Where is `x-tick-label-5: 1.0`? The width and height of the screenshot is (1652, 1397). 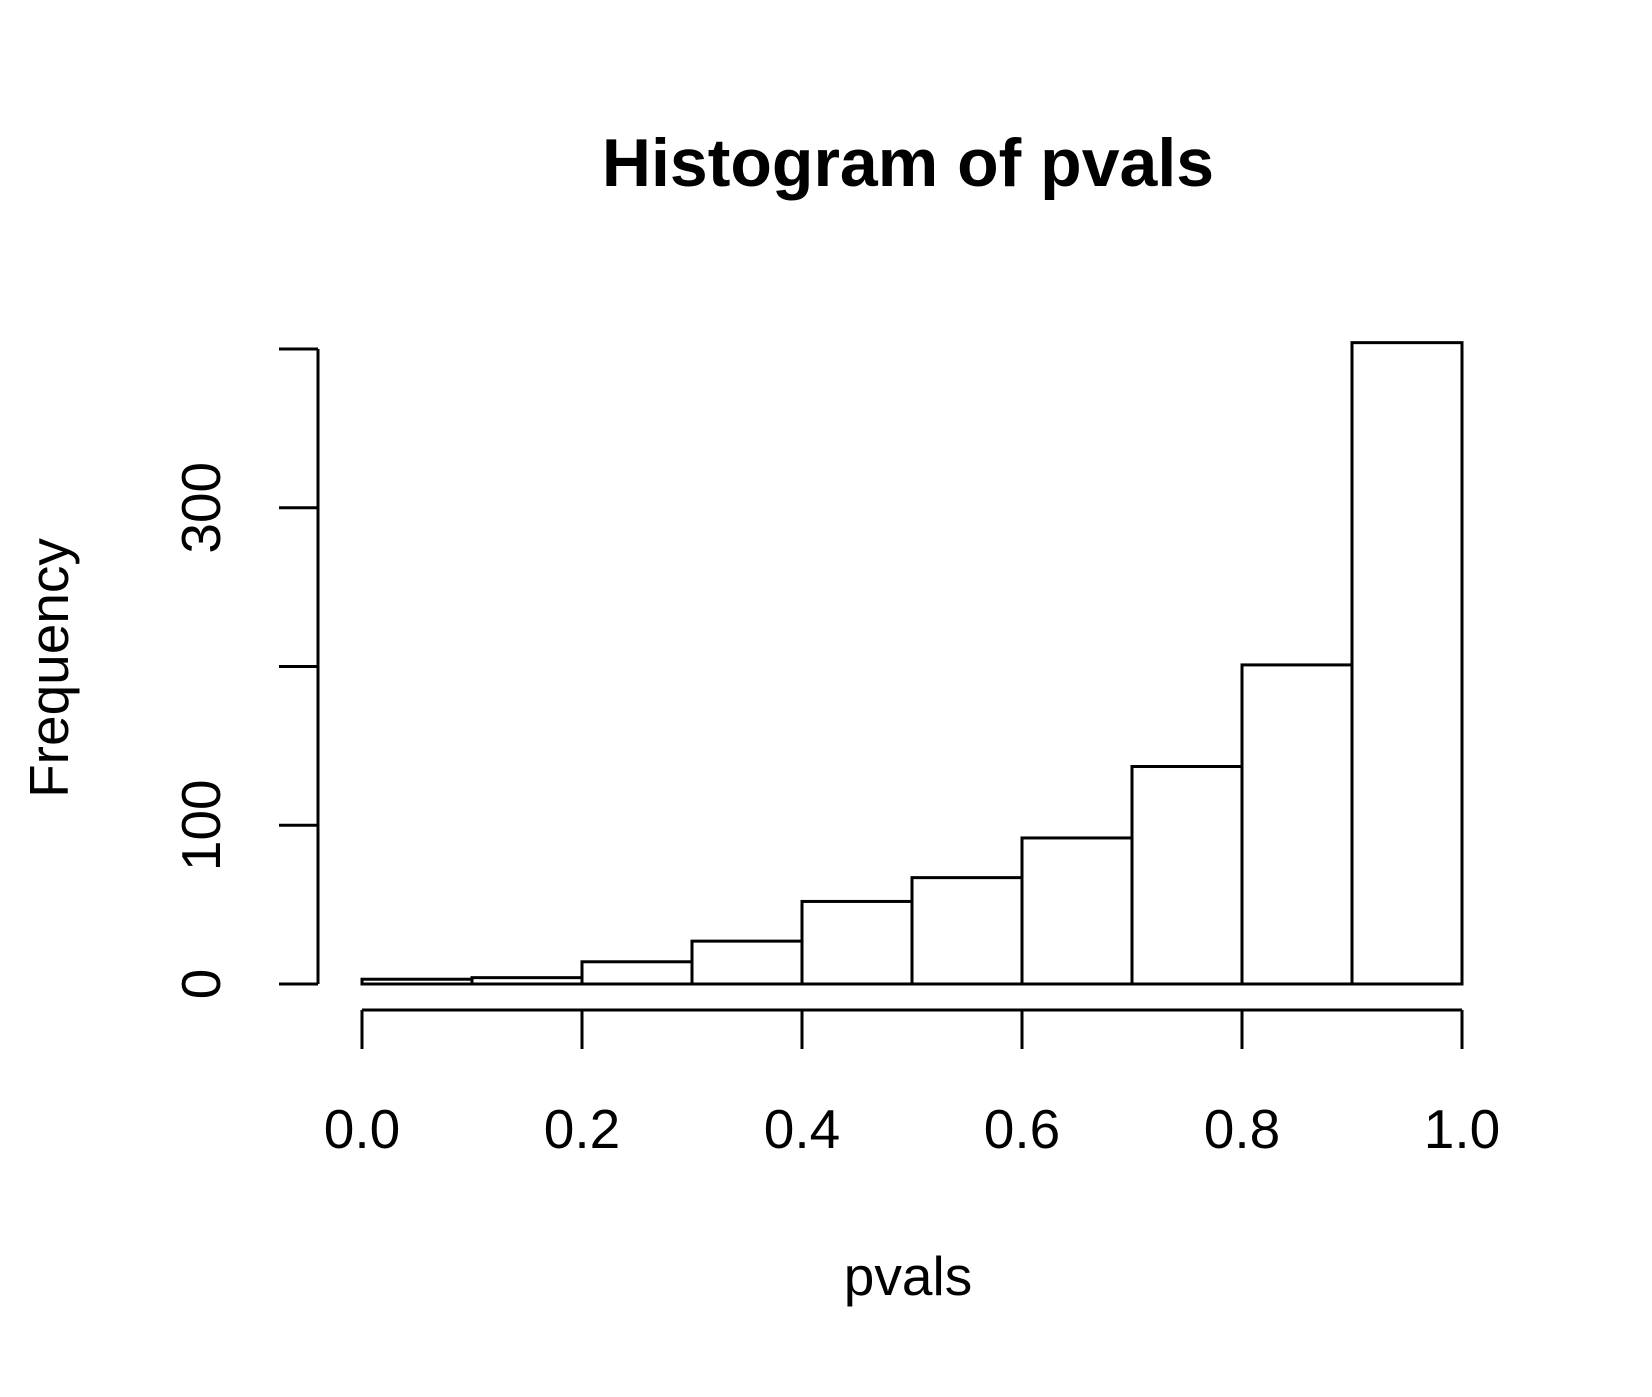
x-tick-label-5: 1.0 is located at coordinates (1462, 1129).